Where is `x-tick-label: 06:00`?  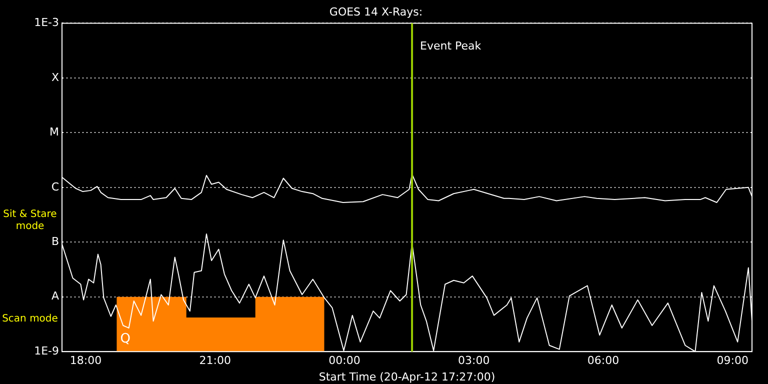 x-tick-label: 06:00 is located at coordinates (603, 361).